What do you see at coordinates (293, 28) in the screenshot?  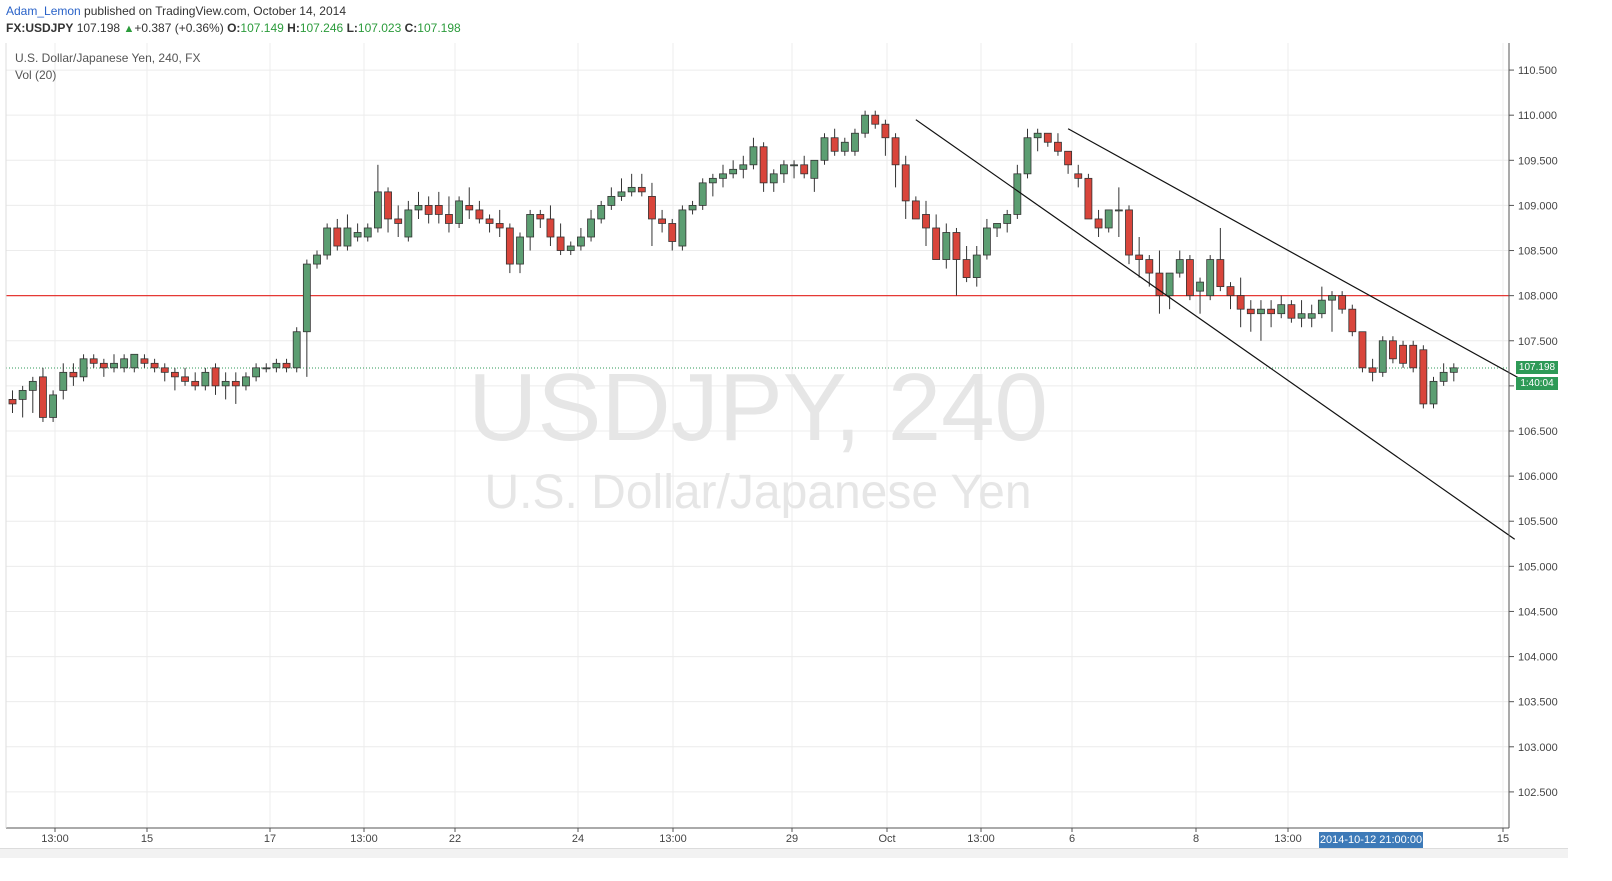 I see `high-label: H:` at bounding box center [293, 28].